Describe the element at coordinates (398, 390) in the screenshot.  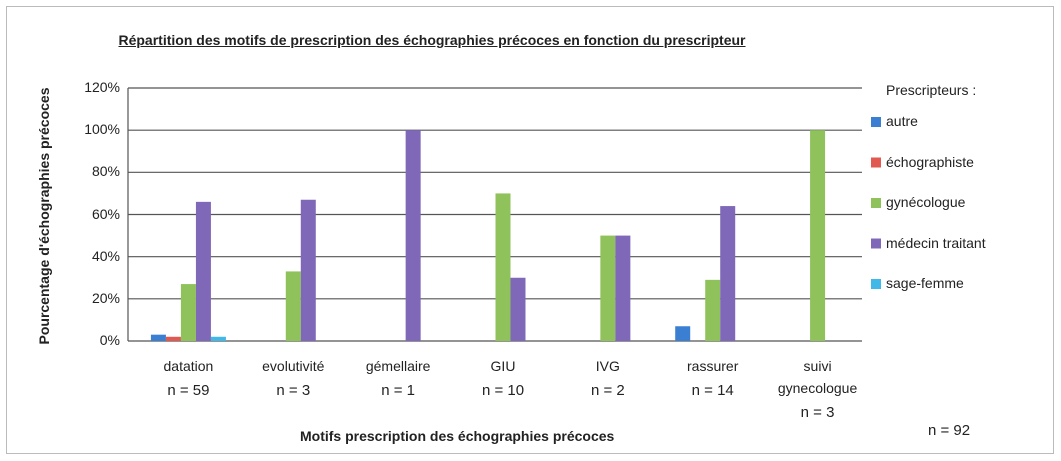
I see `category-count: n = 1` at that location.